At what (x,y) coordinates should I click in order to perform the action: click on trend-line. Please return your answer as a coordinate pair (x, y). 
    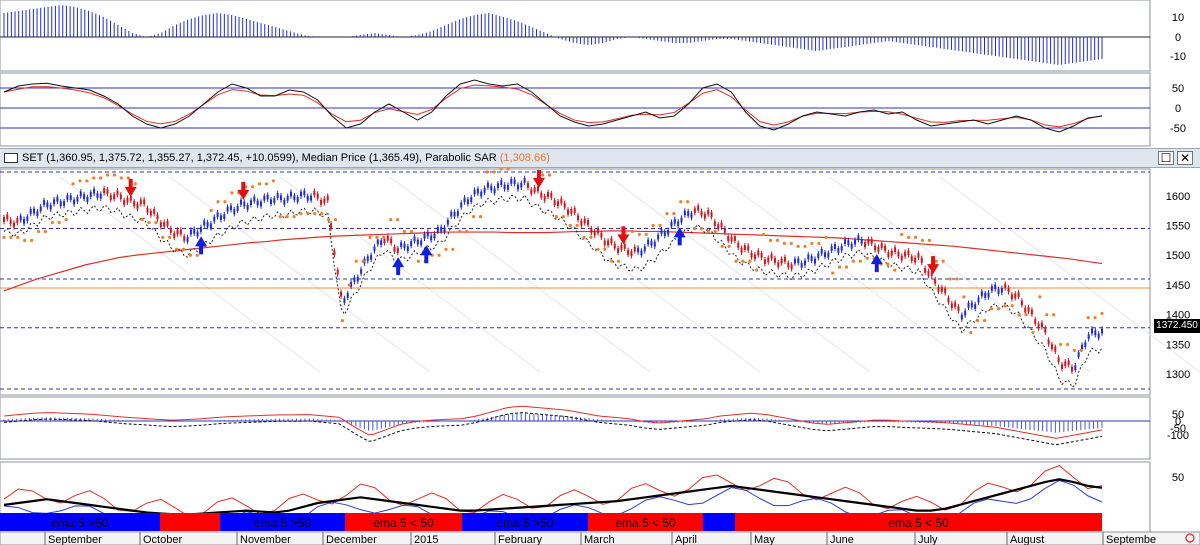
    Looking at the image, I should click on (960, 274).